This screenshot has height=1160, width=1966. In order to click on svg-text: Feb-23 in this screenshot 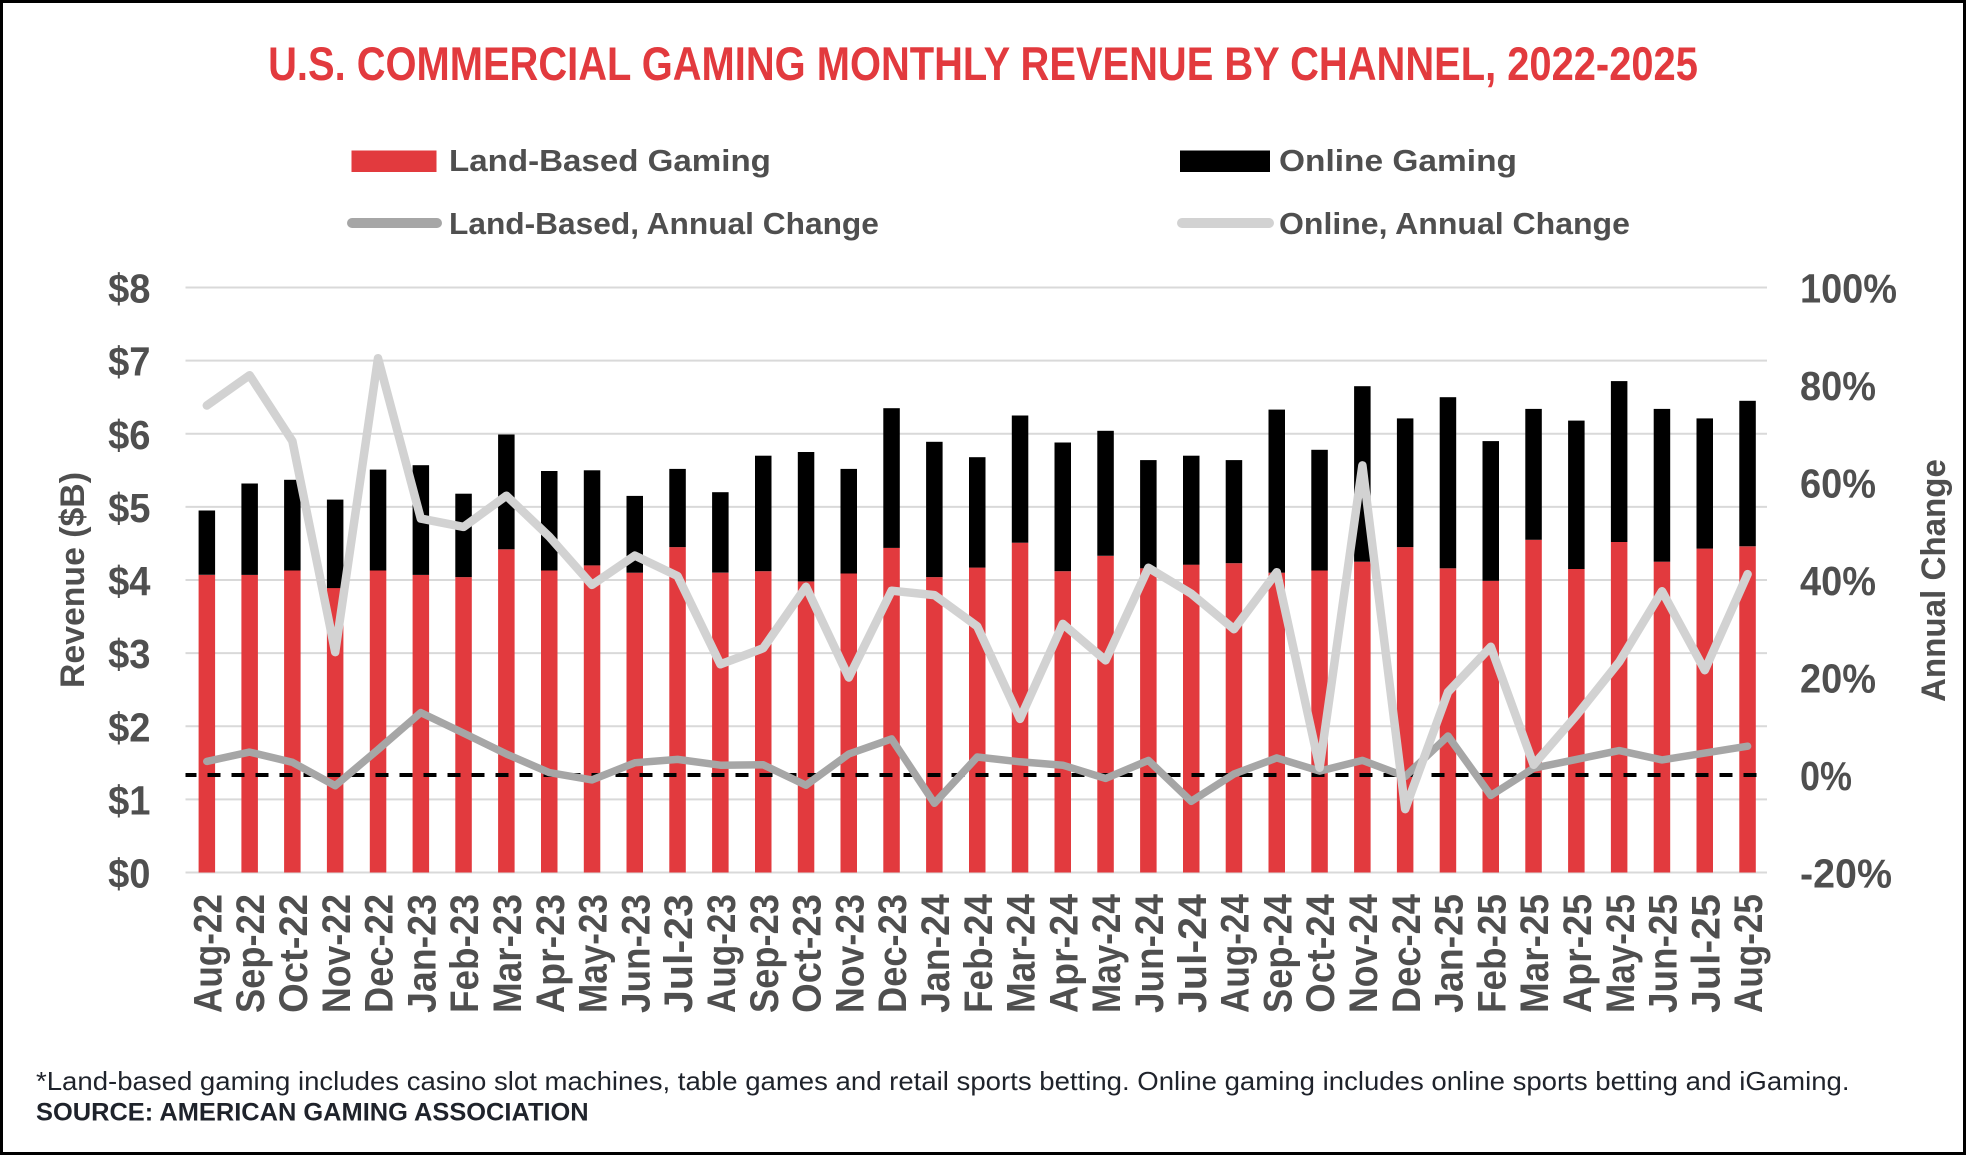, I will do `click(465, 953)`.